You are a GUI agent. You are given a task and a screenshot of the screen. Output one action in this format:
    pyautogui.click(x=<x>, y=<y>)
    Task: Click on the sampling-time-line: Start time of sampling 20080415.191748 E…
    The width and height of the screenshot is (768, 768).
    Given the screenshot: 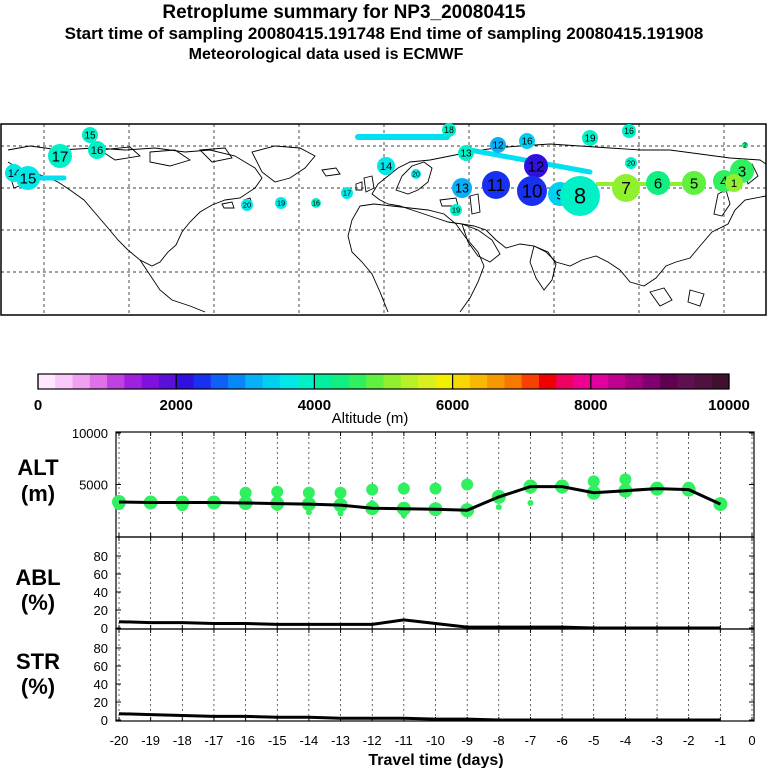 What is the action you would take?
    pyautogui.click(x=384, y=33)
    